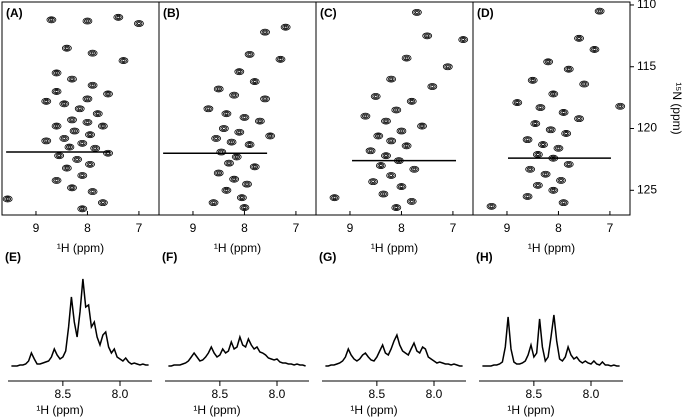 This screenshot has width=685, height=419. What do you see at coordinates (13, 257) in the screenshot?
I see `panel-label: (E)` at bounding box center [13, 257].